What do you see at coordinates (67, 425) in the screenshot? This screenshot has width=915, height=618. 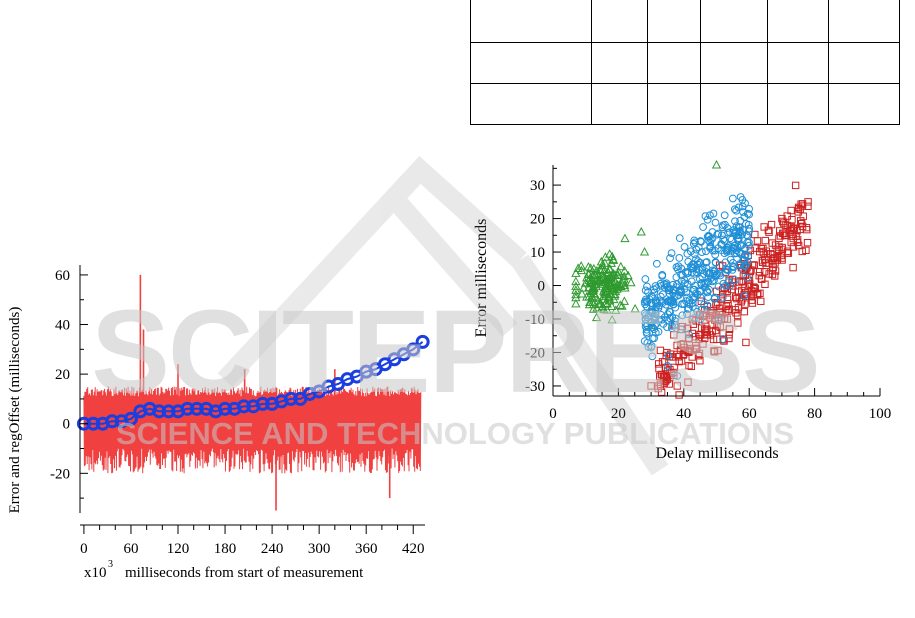 I see `chart1-y-tick-label: 0` at bounding box center [67, 425].